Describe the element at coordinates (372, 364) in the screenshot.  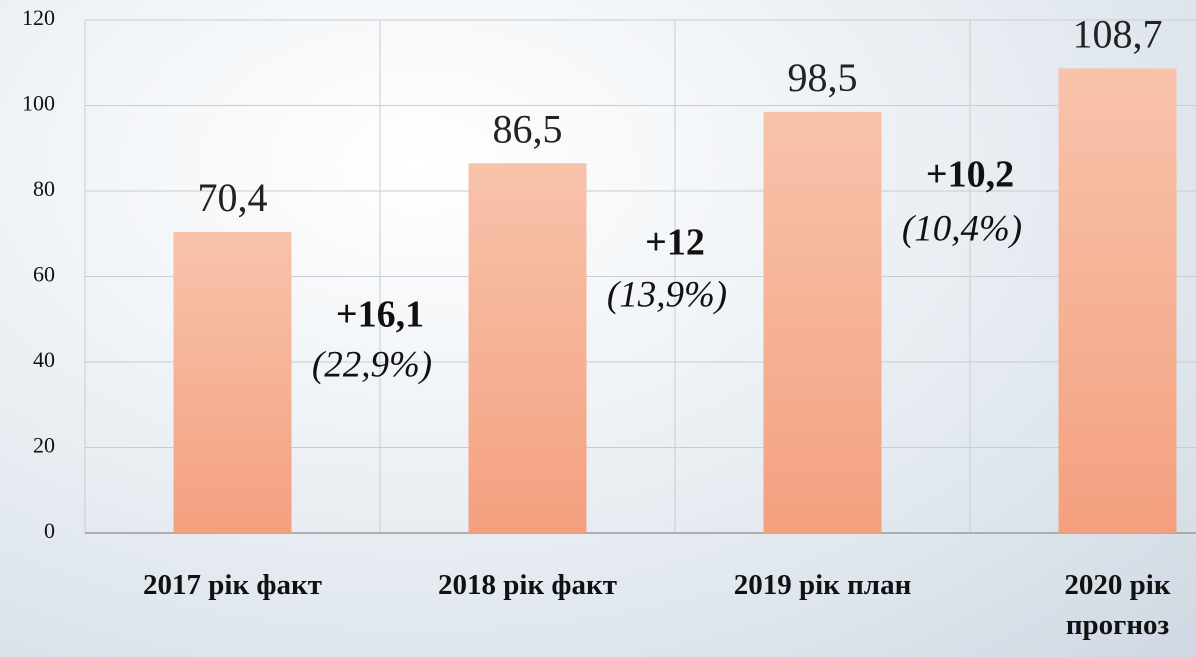
I see `percent-label: (22,9%)` at that location.